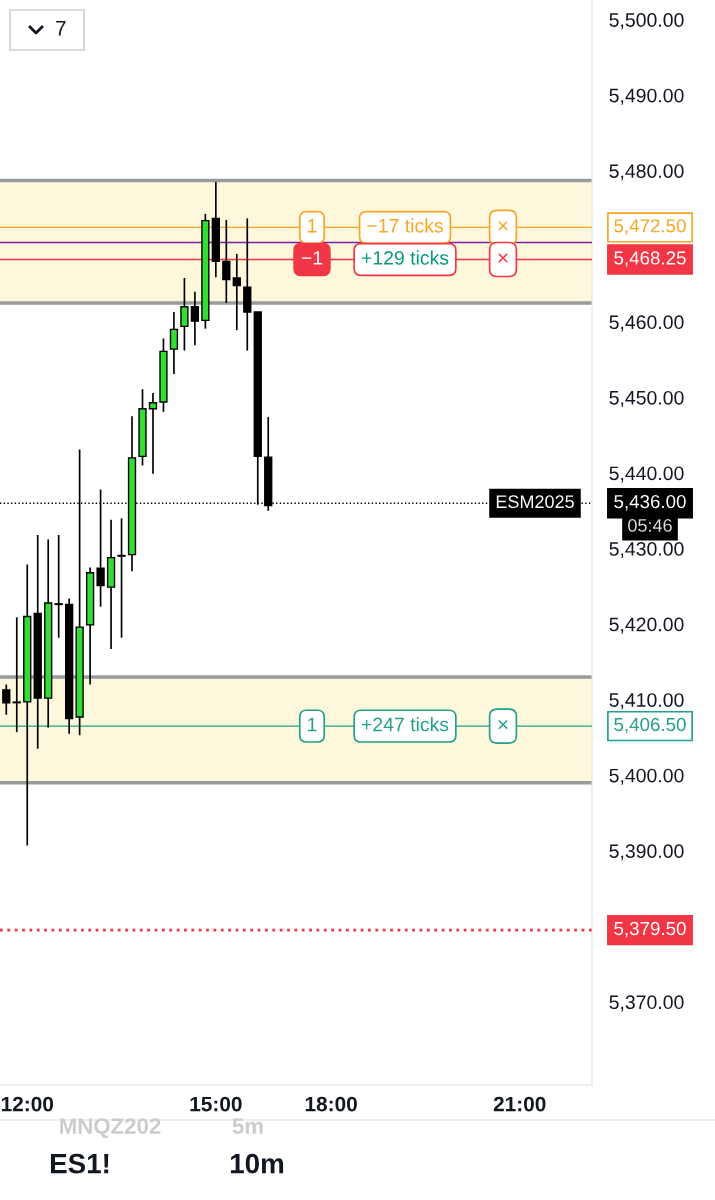 This screenshot has height=1200, width=715. I want to click on ref-line-label: 5,472.50, so click(650, 227).